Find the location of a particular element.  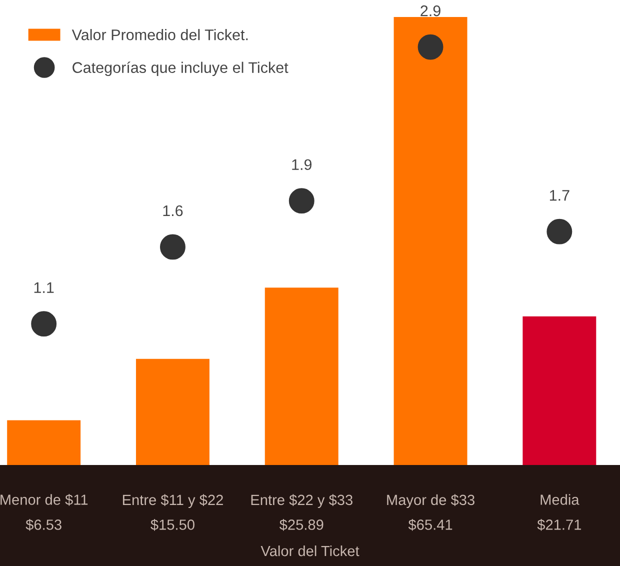

data-label: 1.1 is located at coordinates (44, 287).